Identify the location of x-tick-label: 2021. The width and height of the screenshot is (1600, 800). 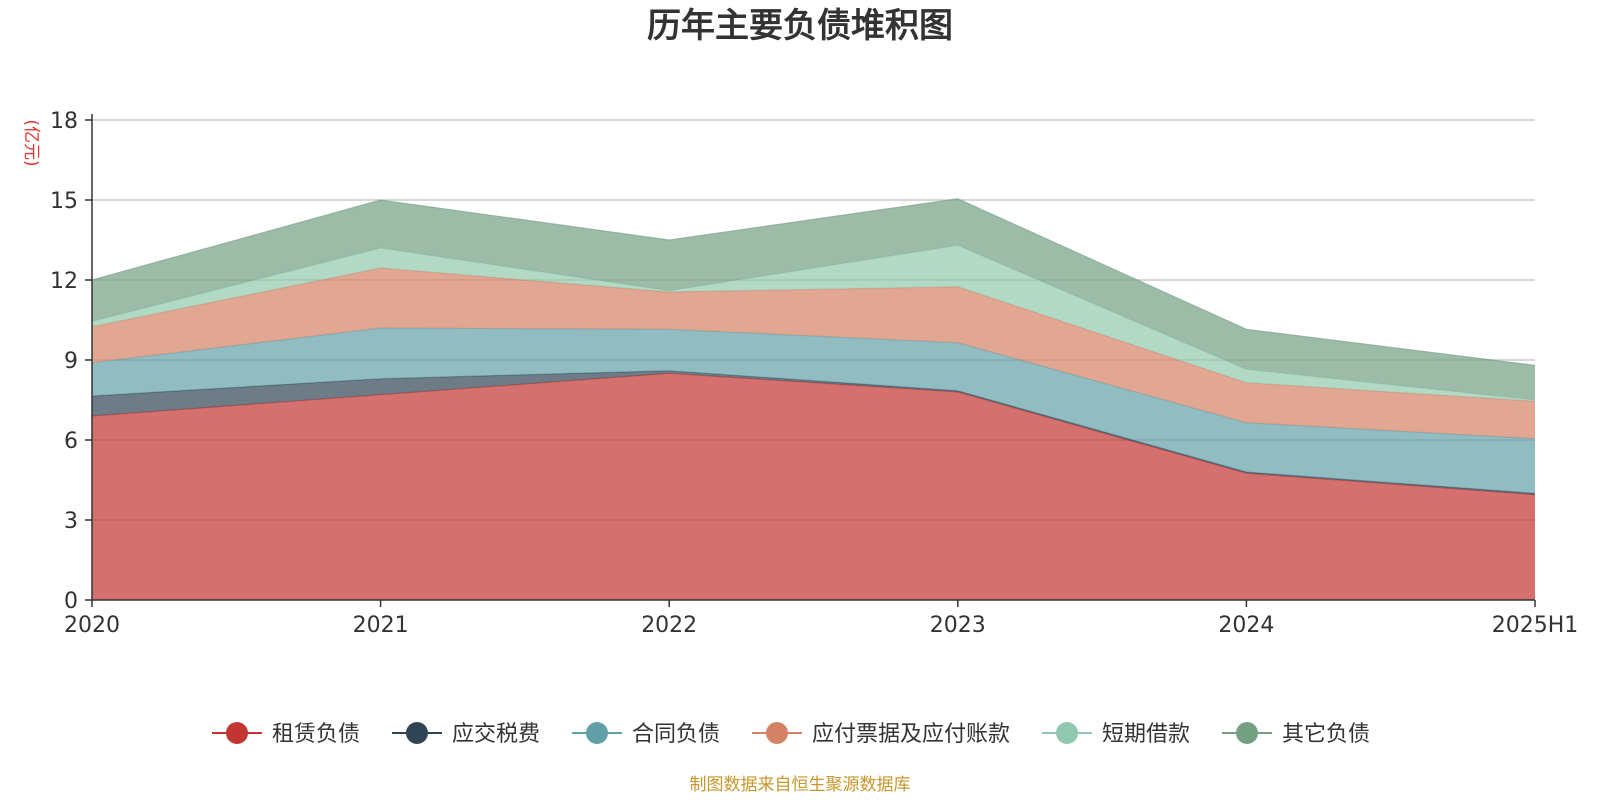
(381, 625).